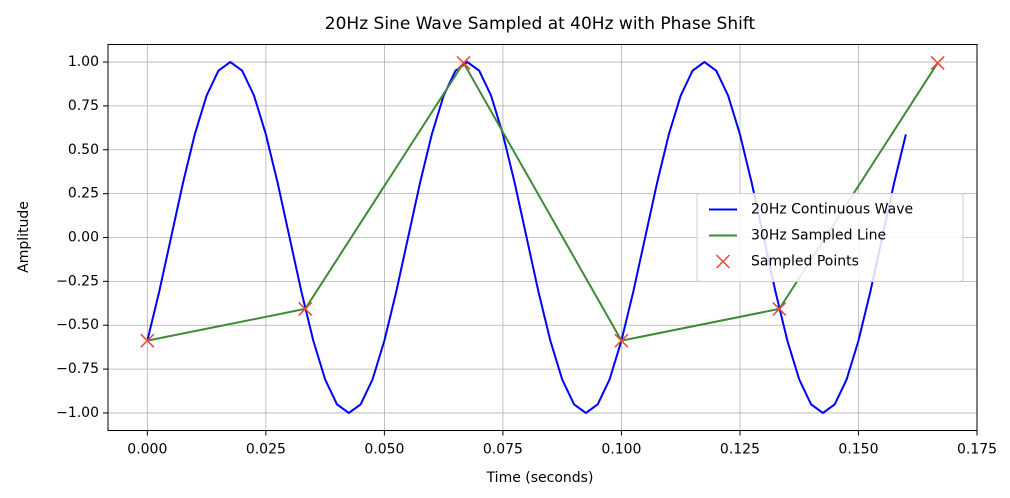 This screenshot has height=498, width=1010. Describe the element at coordinates (503, 450) in the screenshot. I see `x-tick-label: 0.075` at that location.